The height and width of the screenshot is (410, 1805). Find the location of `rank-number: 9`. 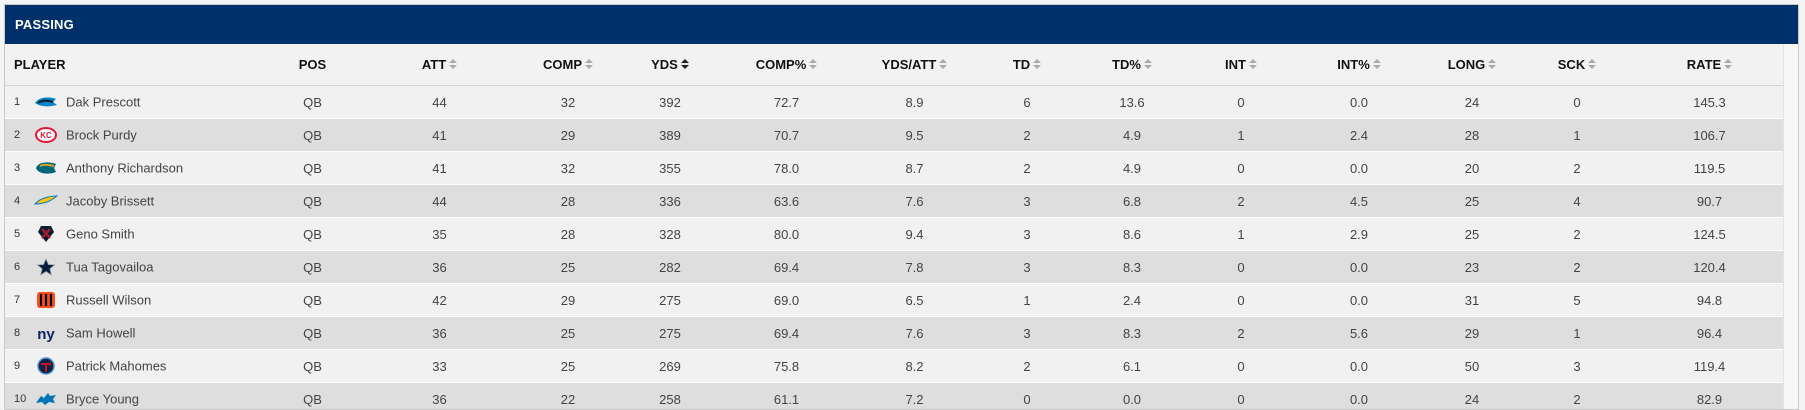

rank-number: 9 is located at coordinates (17, 366).